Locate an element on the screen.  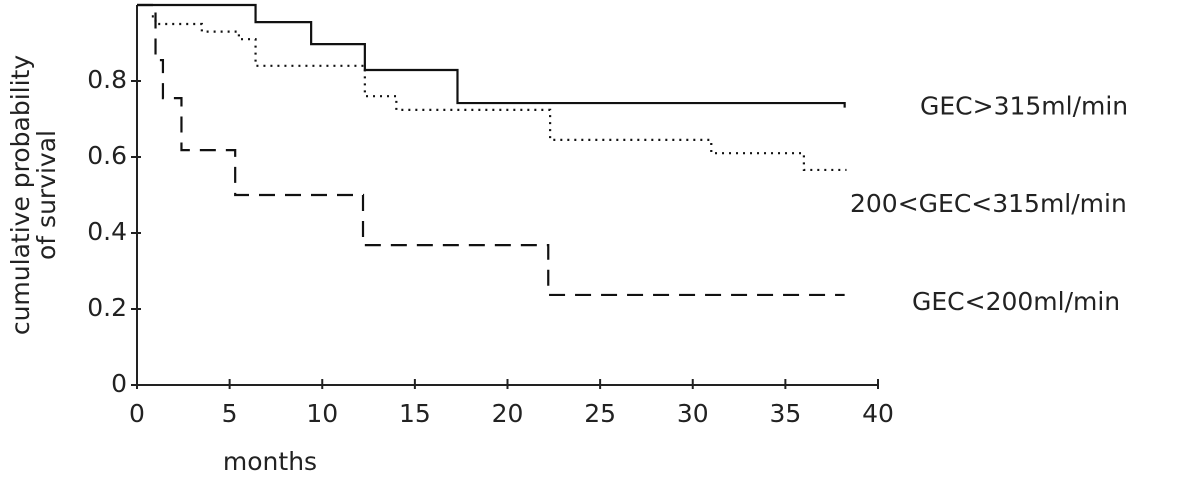
y-tick-label: 0.4 is located at coordinates (107, 231).